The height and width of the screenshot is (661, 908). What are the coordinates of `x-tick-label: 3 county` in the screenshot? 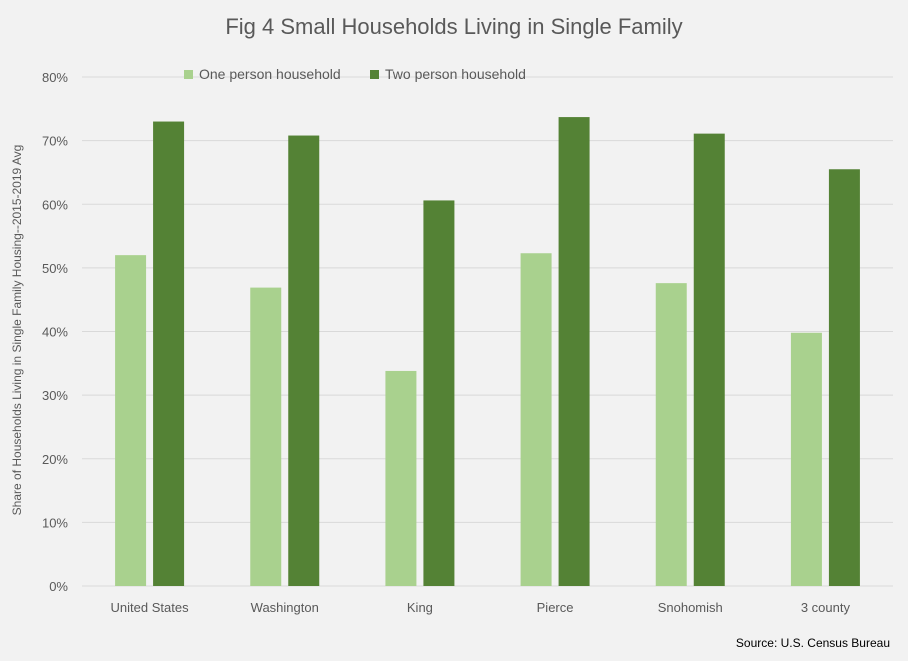 It's located at (826, 607).